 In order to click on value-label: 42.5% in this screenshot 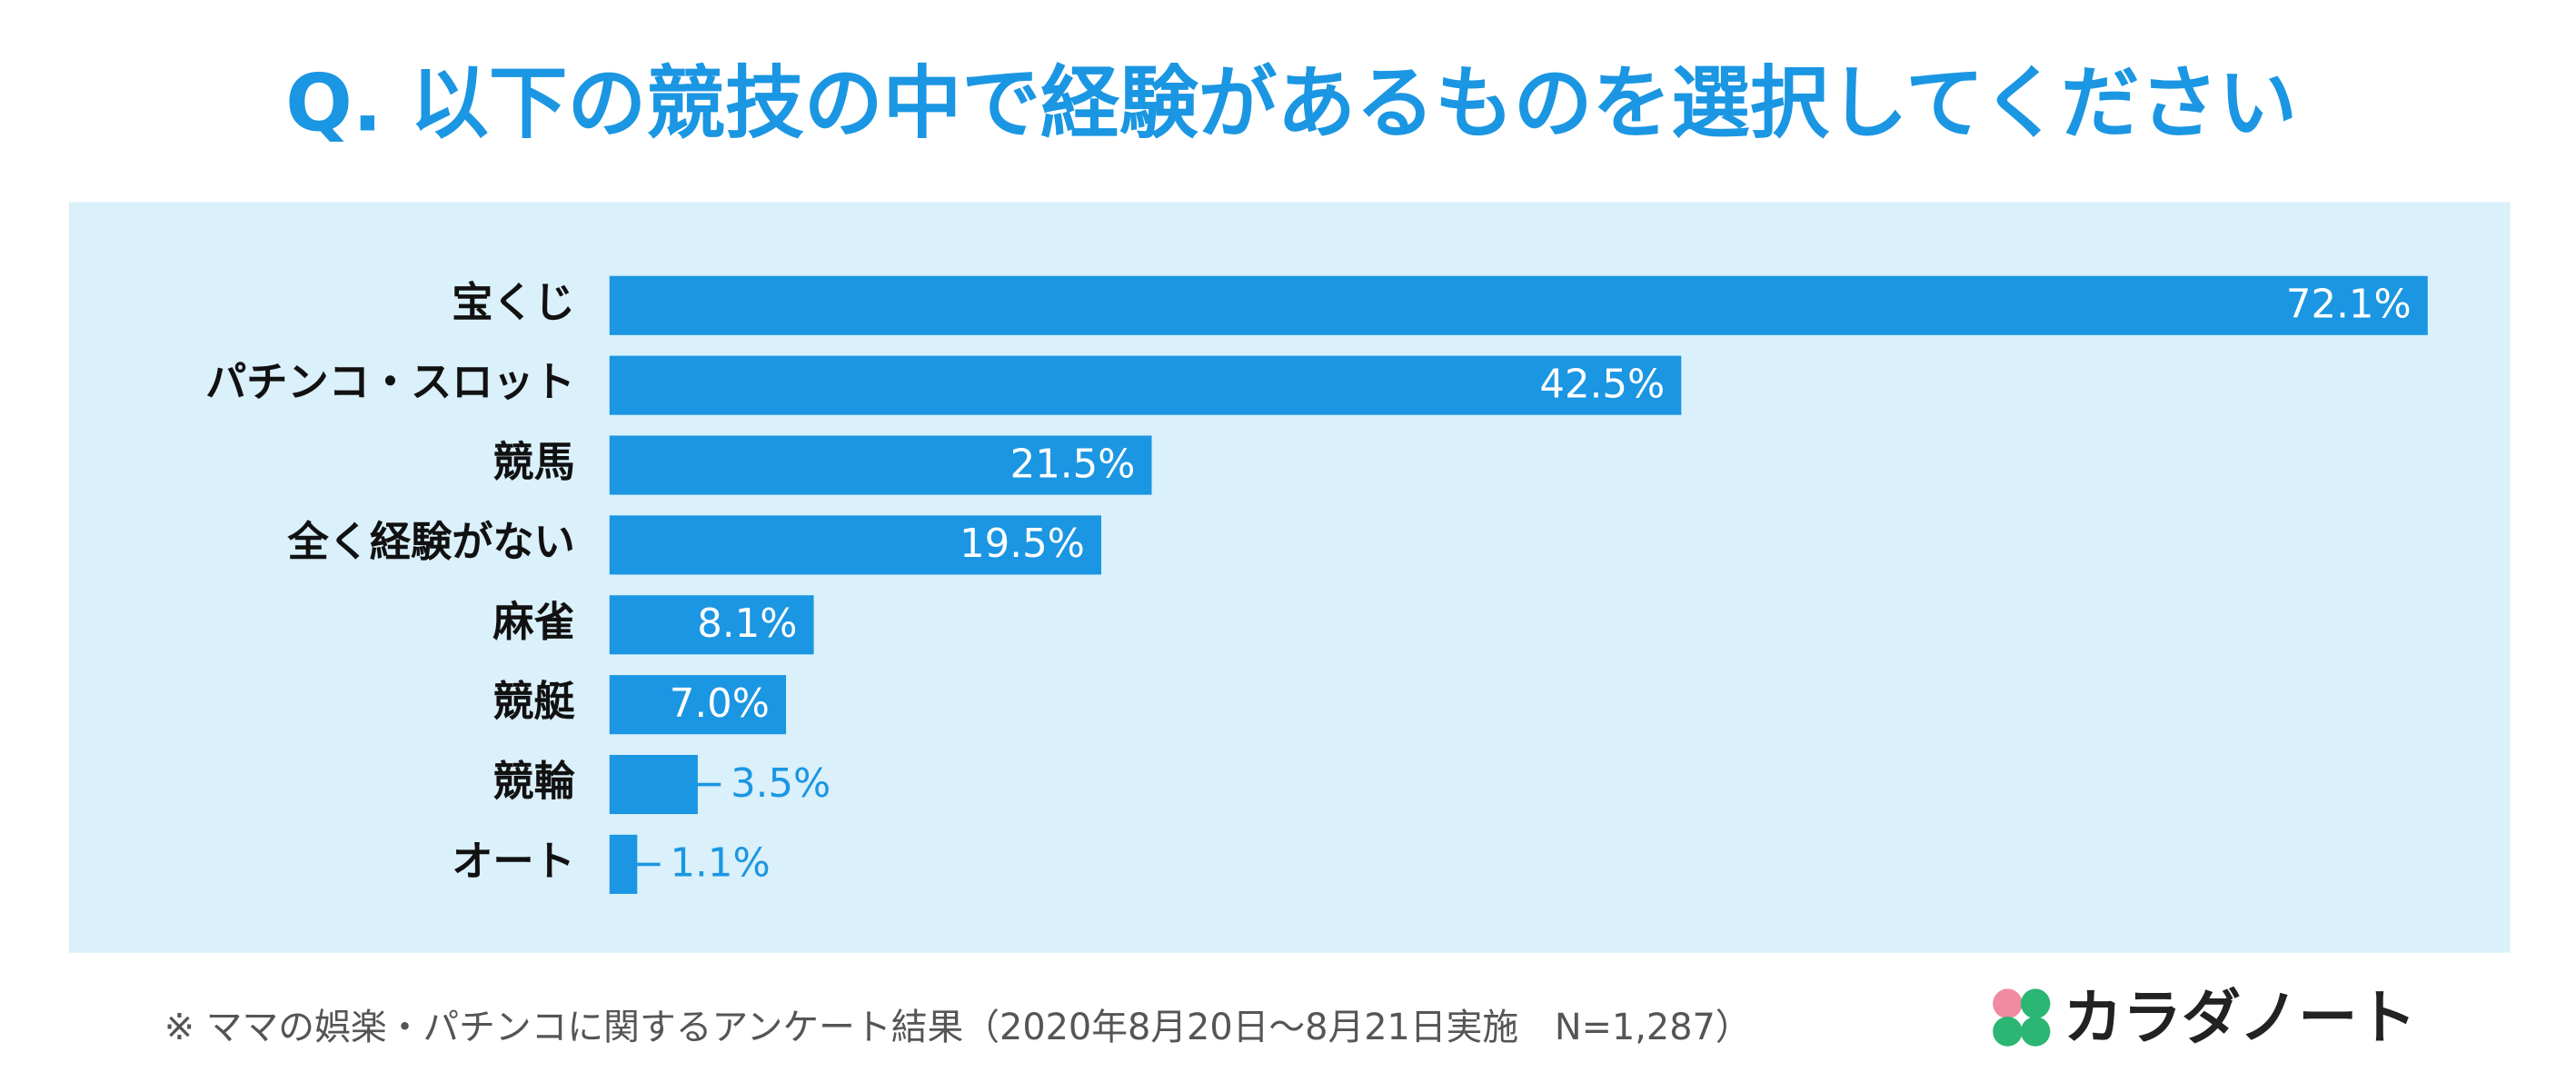, I will do `click(1602, 384)`.